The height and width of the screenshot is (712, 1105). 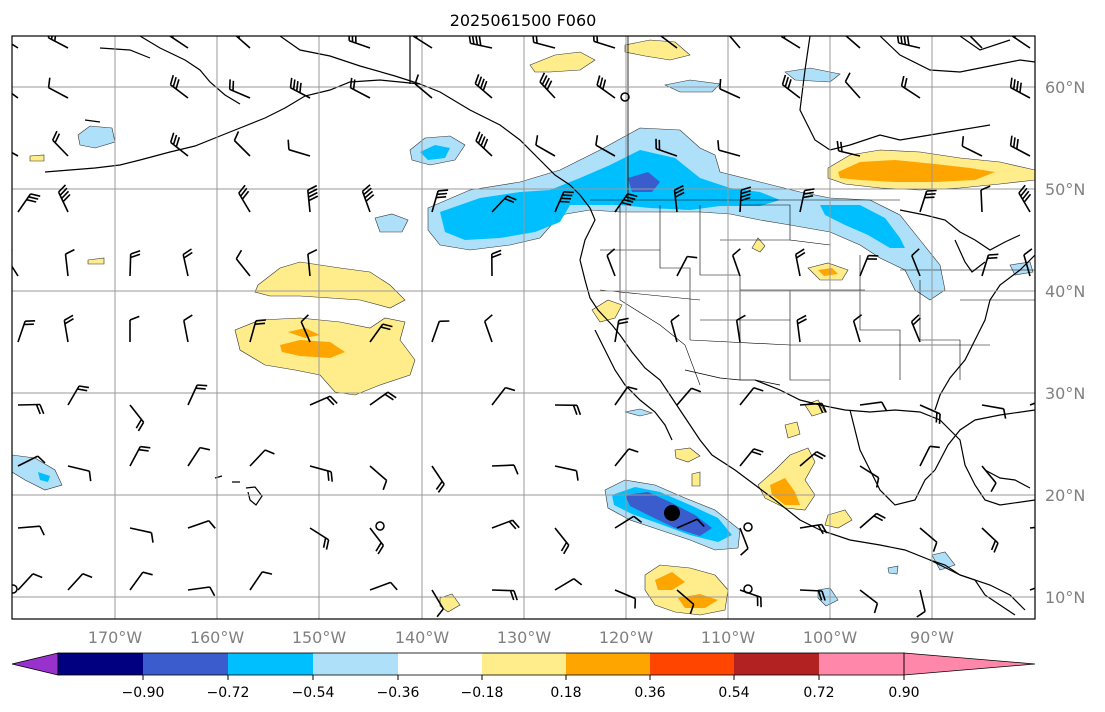 What do you see at coordinates (686, 590) in the screenshot?
I see `contour-pos-mod-sw` at bounding box center [686, 590].